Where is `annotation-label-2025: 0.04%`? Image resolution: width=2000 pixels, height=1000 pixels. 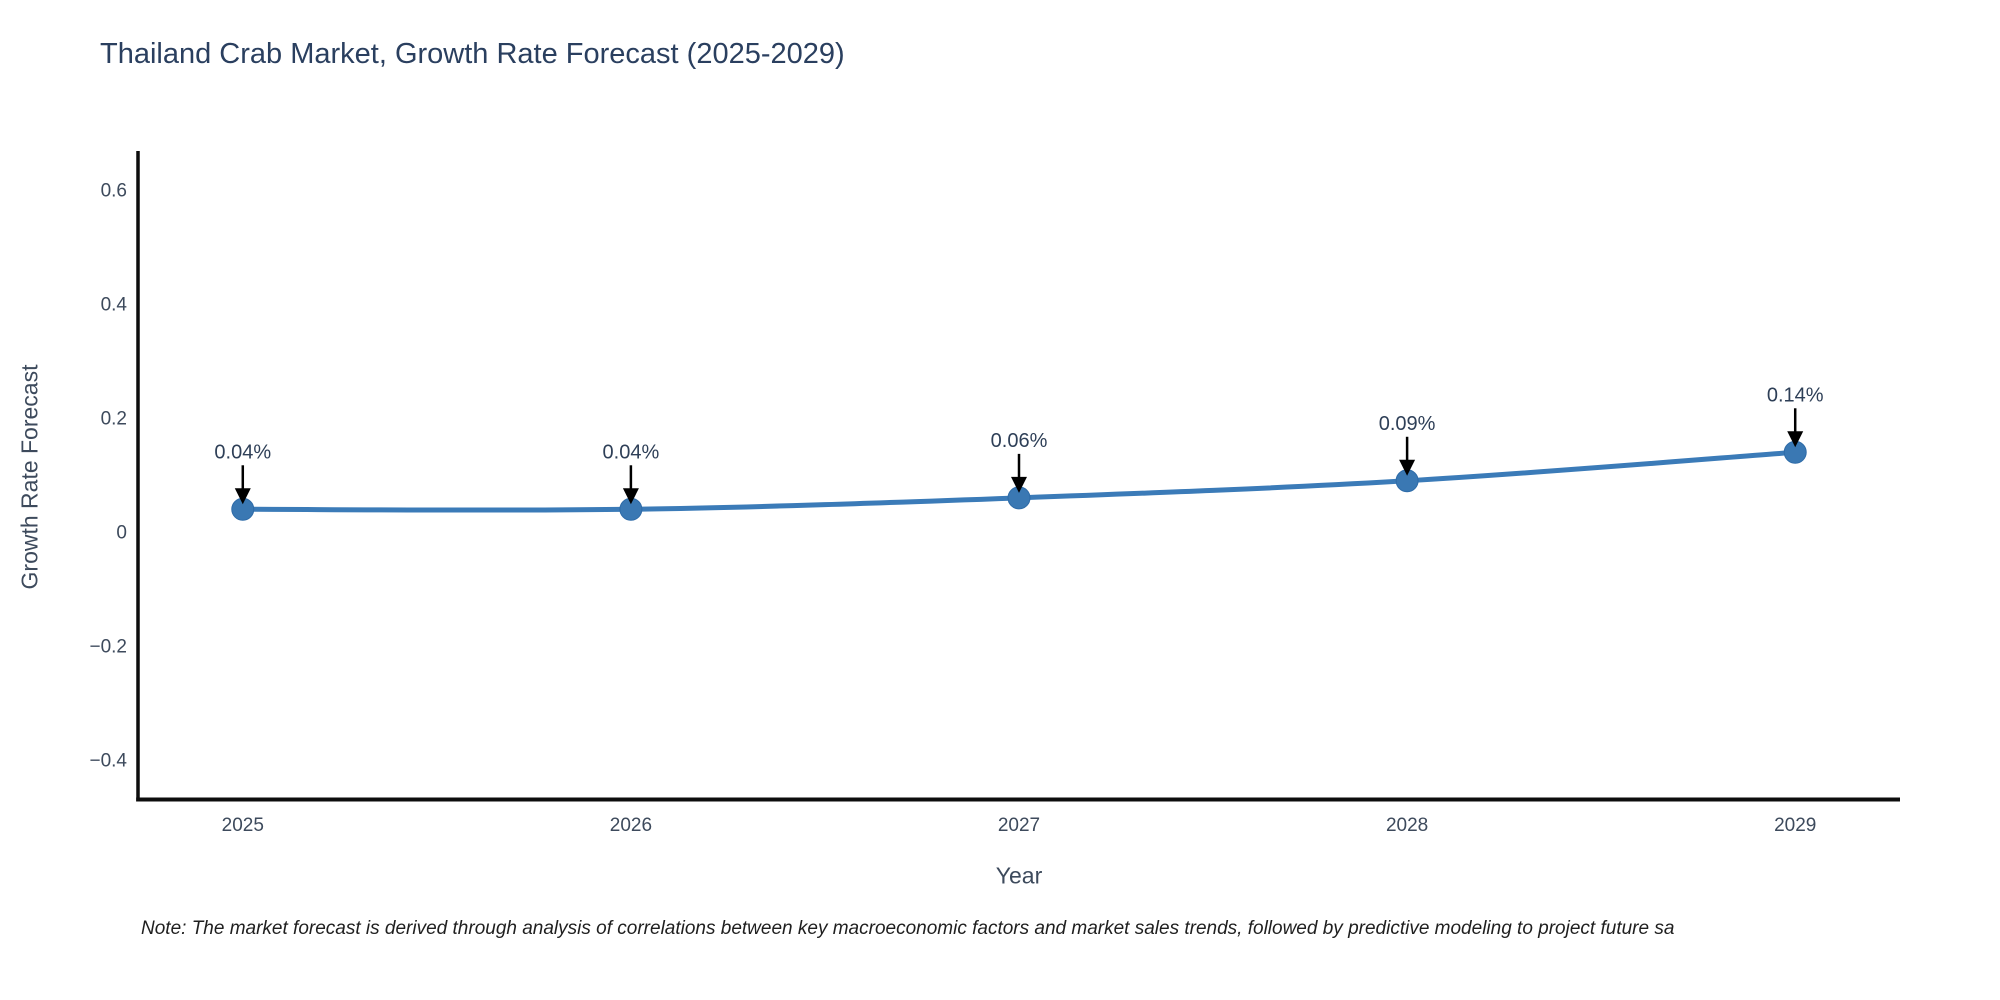
annotation-label-2025: 0.04% is located at coordinates (242, 452).